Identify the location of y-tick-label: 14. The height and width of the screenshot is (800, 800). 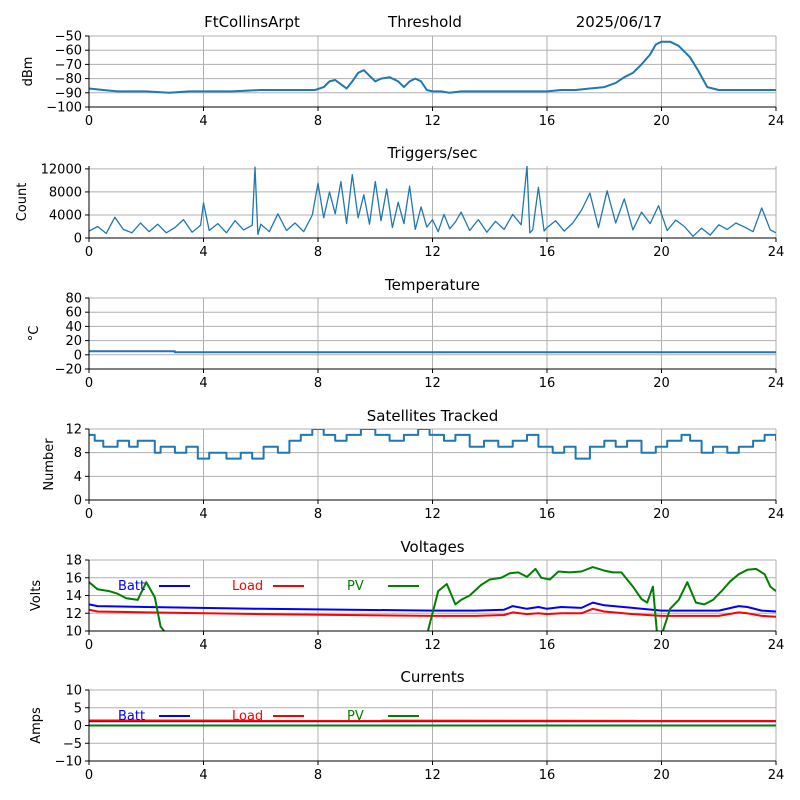
(73, 596).